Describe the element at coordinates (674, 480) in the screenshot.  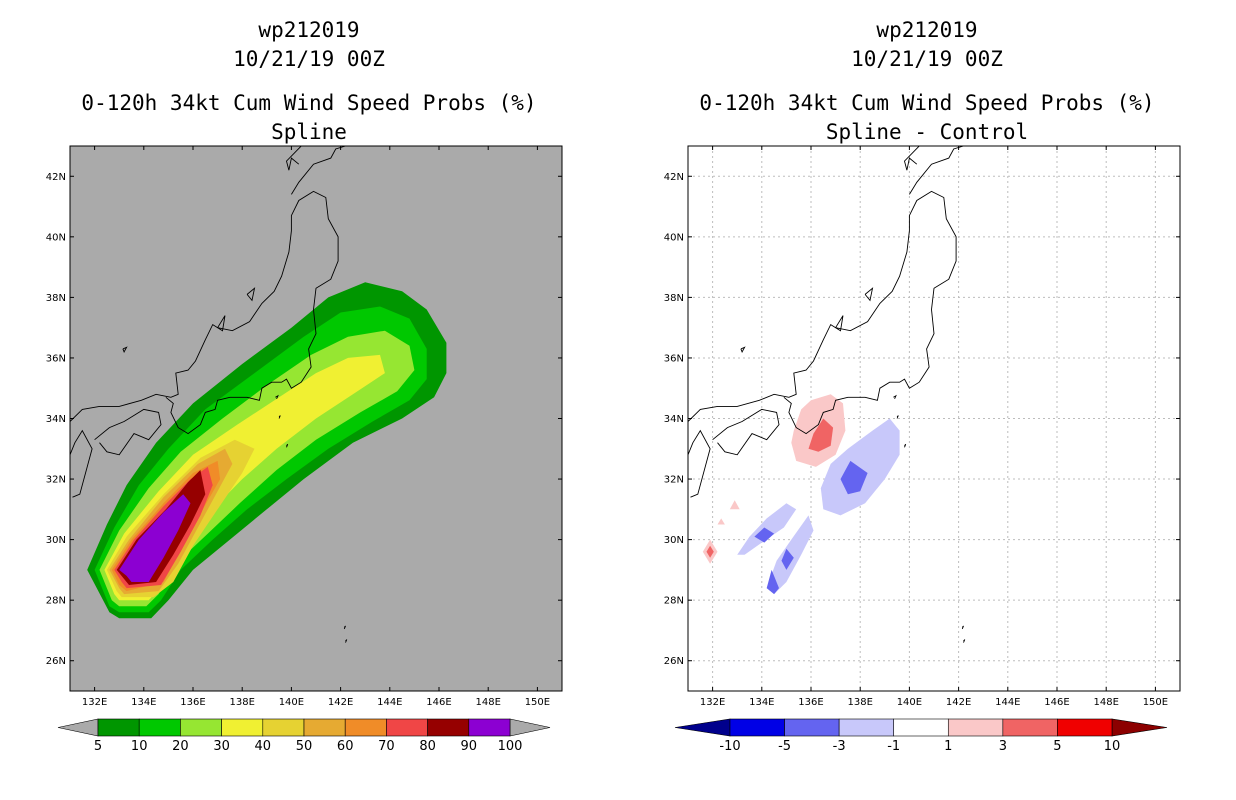
I see `right-ytick-label-3: 32N` at that location.